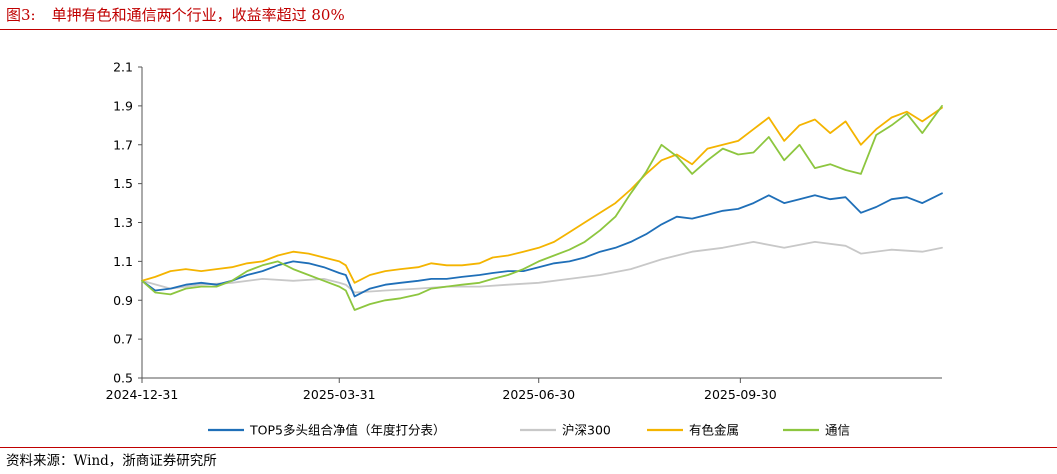 This screenshot has width=1057, height=474. I want to click on y-axis: 0.5 0.7 0.9 1.1 1.3 1.5 1.7 1.9 2.1, so click(128, 223).